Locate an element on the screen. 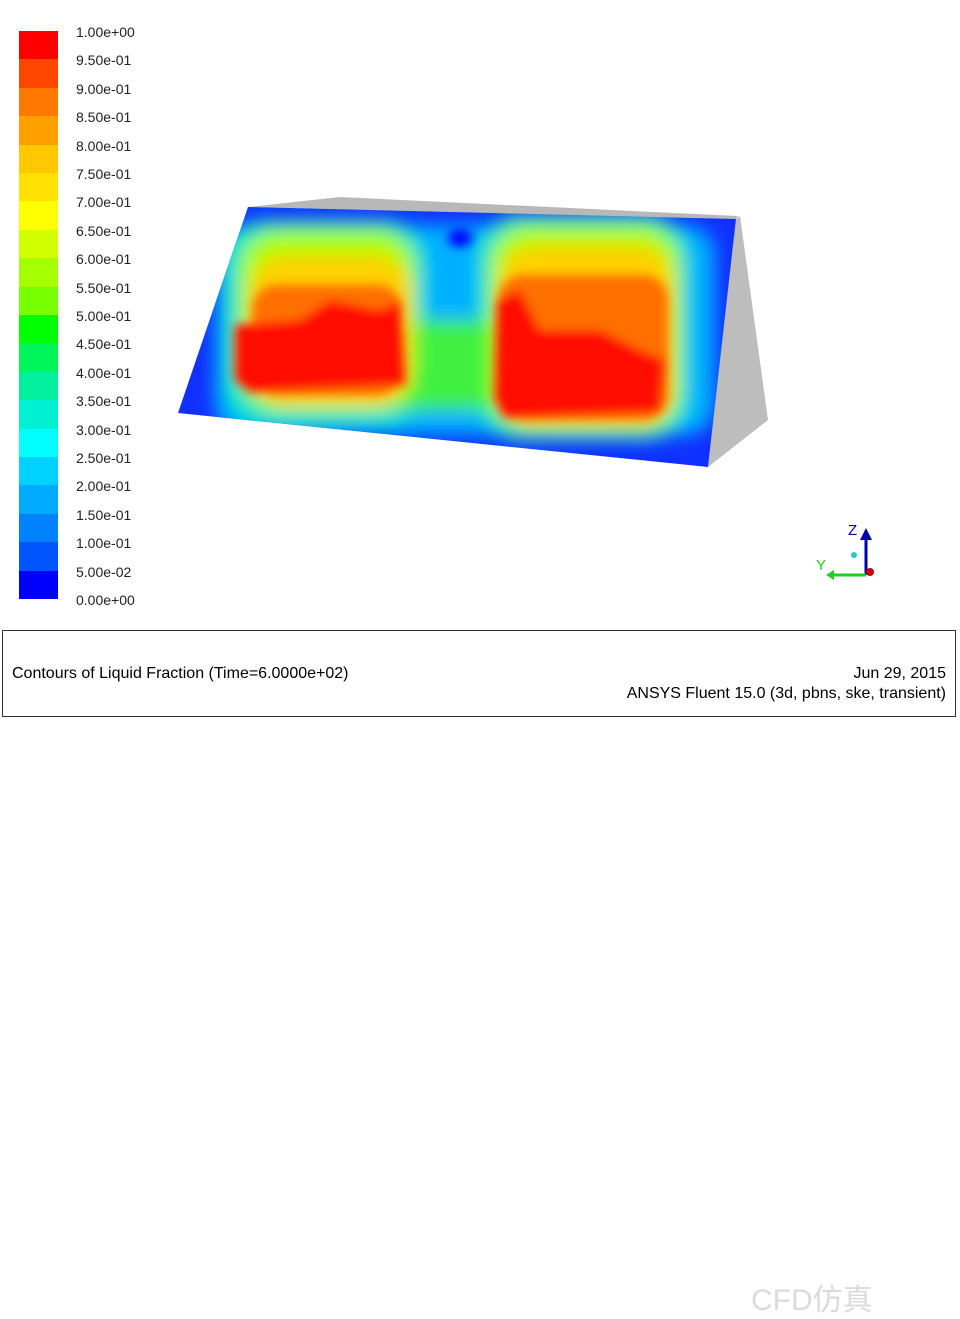  colorbar-tick-label: 0.00e+00 is located at coordinates (105, 600).